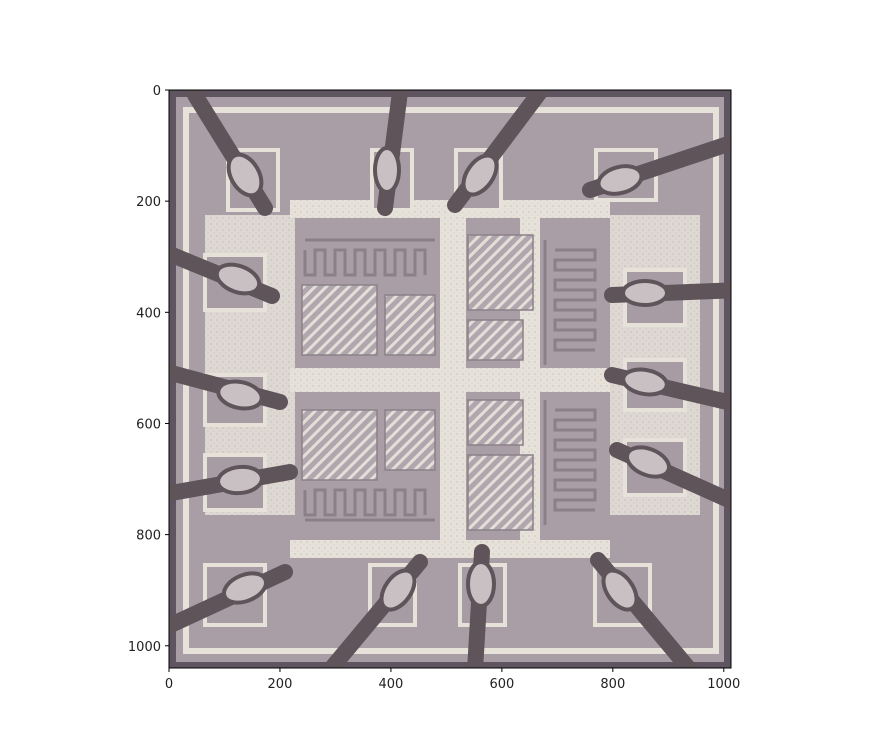 The height and width of the screenshot is (750, 877). What do you see at coordinates (157, 91) in the screenshot?
I see `y-tick-label: 0` at bounding box center [157, 91].